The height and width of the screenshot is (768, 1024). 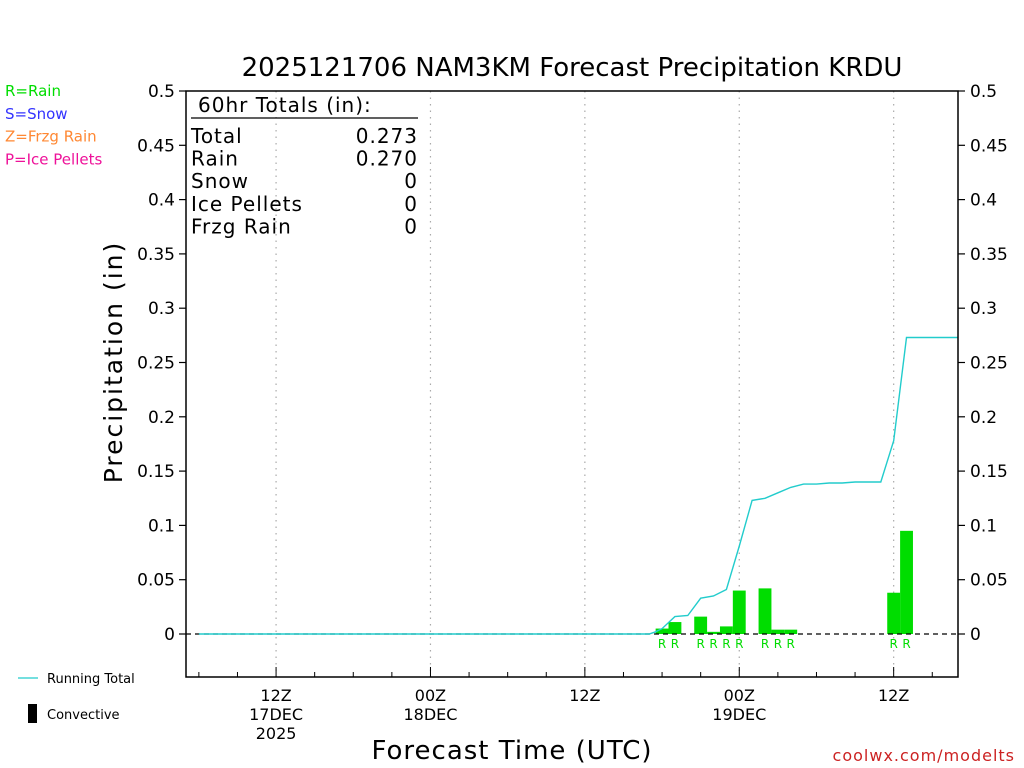 What do you see at coordinates (53, 159) in the screenshot?
I see `ptype-legend-item: P=Ice Pellets` at bounding box center [53, 159].